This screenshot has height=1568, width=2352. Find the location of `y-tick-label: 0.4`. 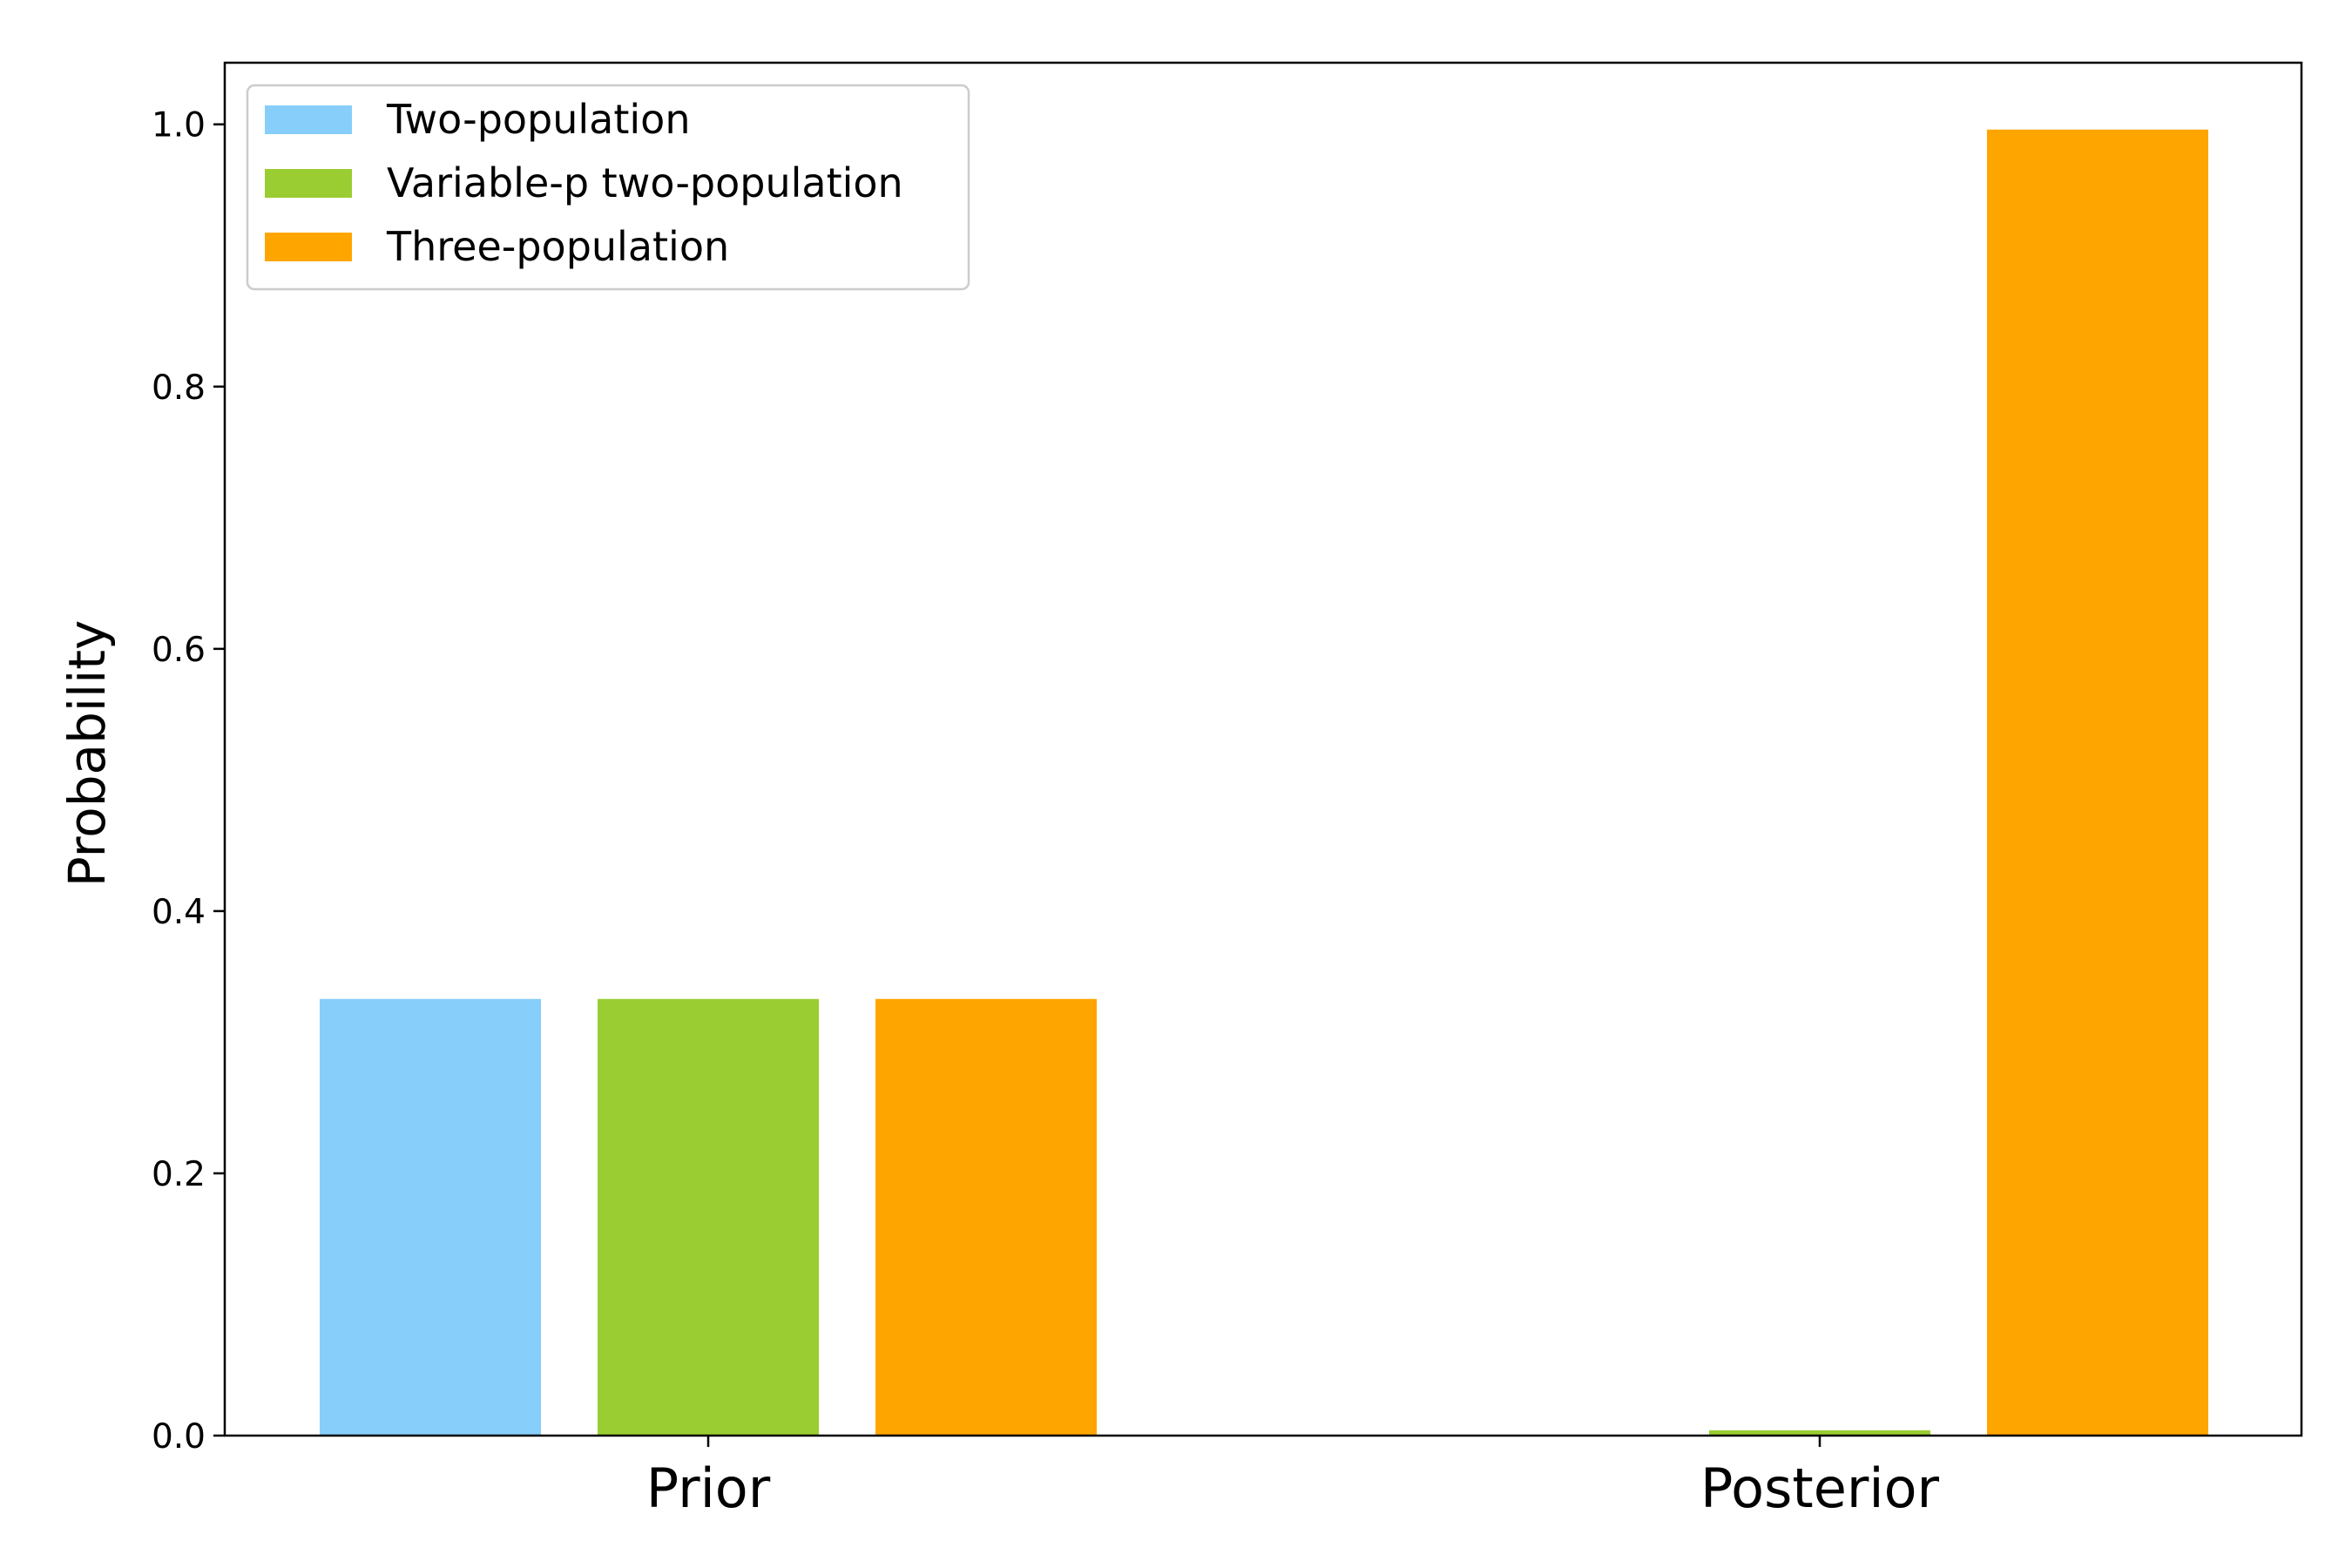

y-tick-label: 0.4 is located at coordinates (179, 913).